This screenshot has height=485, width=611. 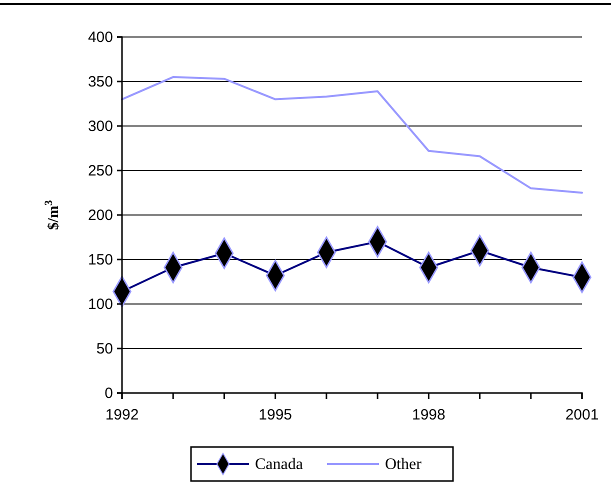 I want to click on x-tick-label: 1995, so click(x=275, y=415).